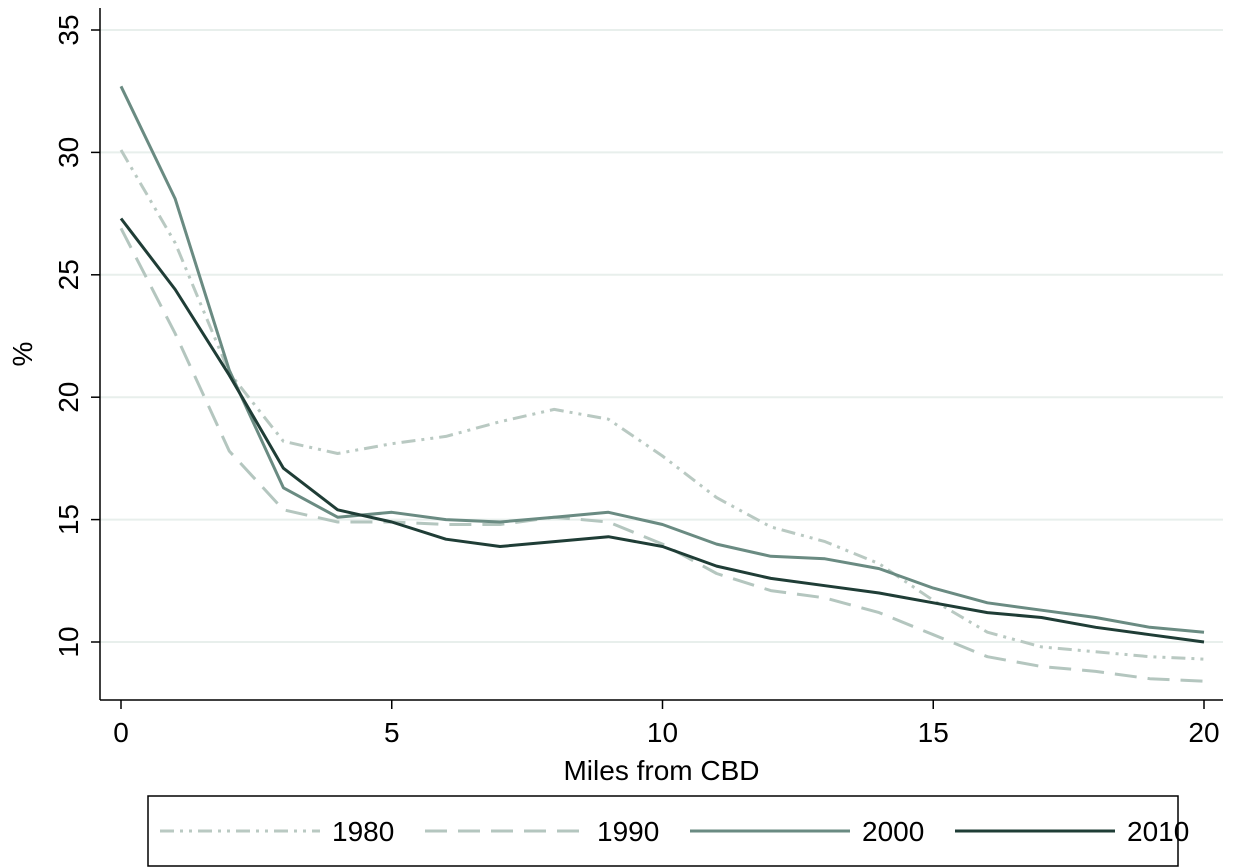 Image resolution: width=1243 pixels, height=867 pixels. Describe the element at coordinates (22, 354) in the screenshot. I see `y-axis-title: %` at that location.